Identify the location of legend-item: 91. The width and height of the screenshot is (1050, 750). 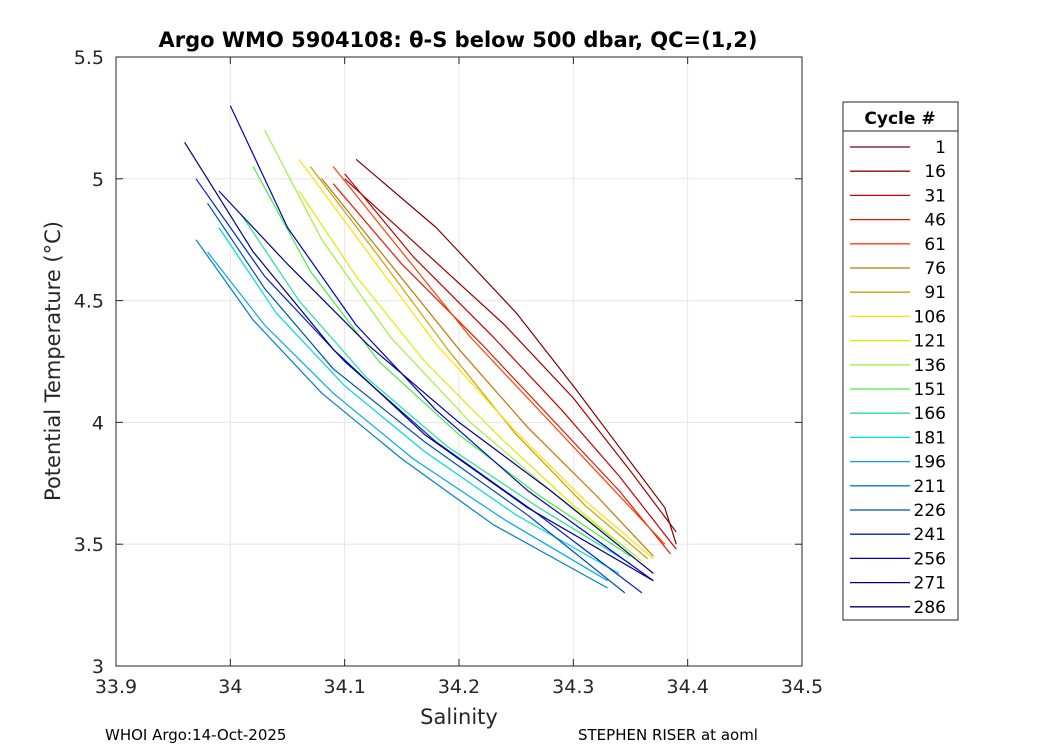
(898, 293).